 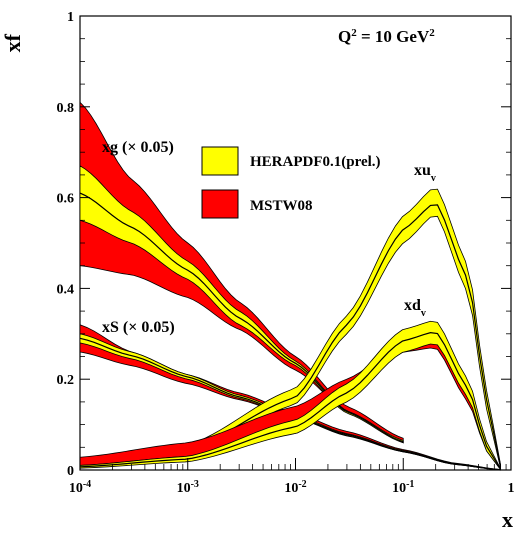 I want to click on x-tick-label: 10⁻³, so click(x=188, y=488).